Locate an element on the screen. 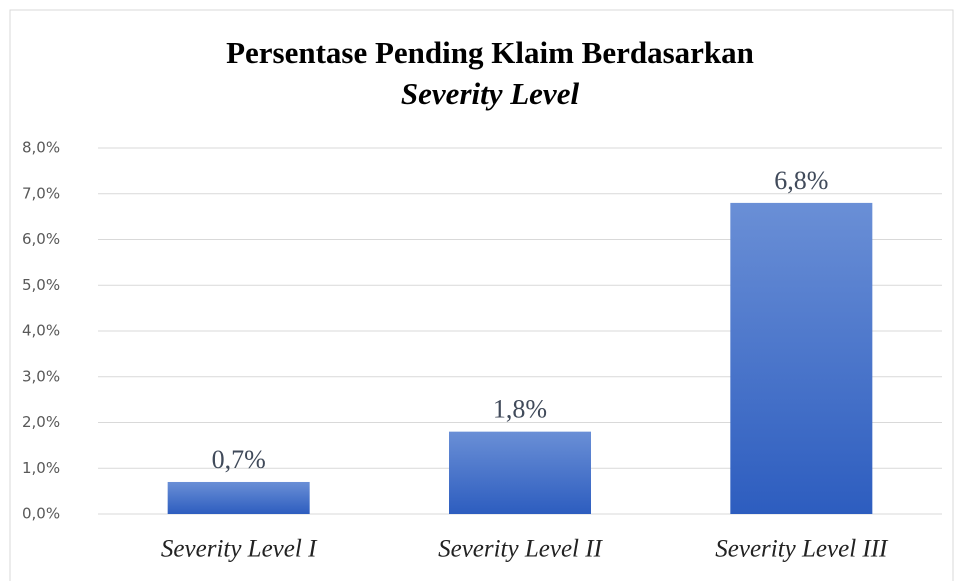 This screenshot has height=581, width=963. y-tick-label: 2,0% is located at coordinates (41, 422).